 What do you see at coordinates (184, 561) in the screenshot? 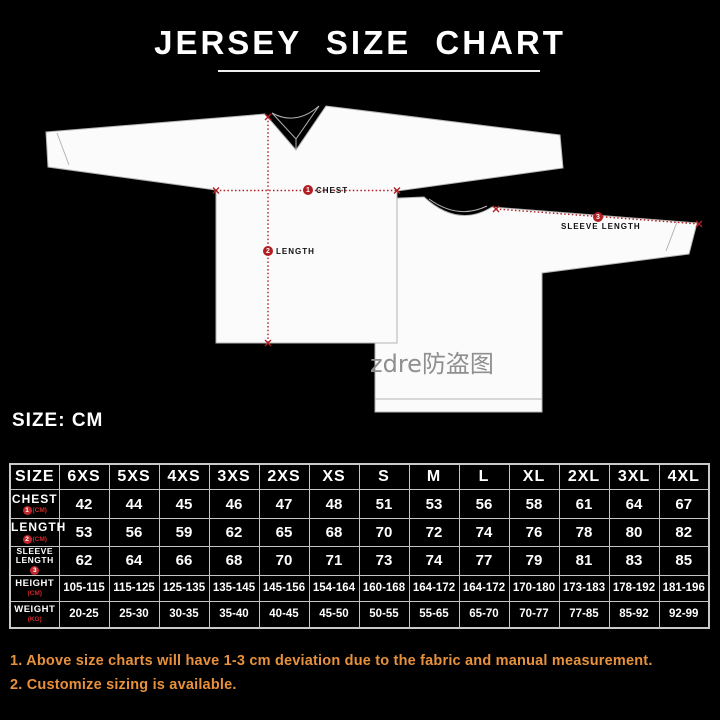
I see `size-cell: 66` at bounding box center [184, 561].